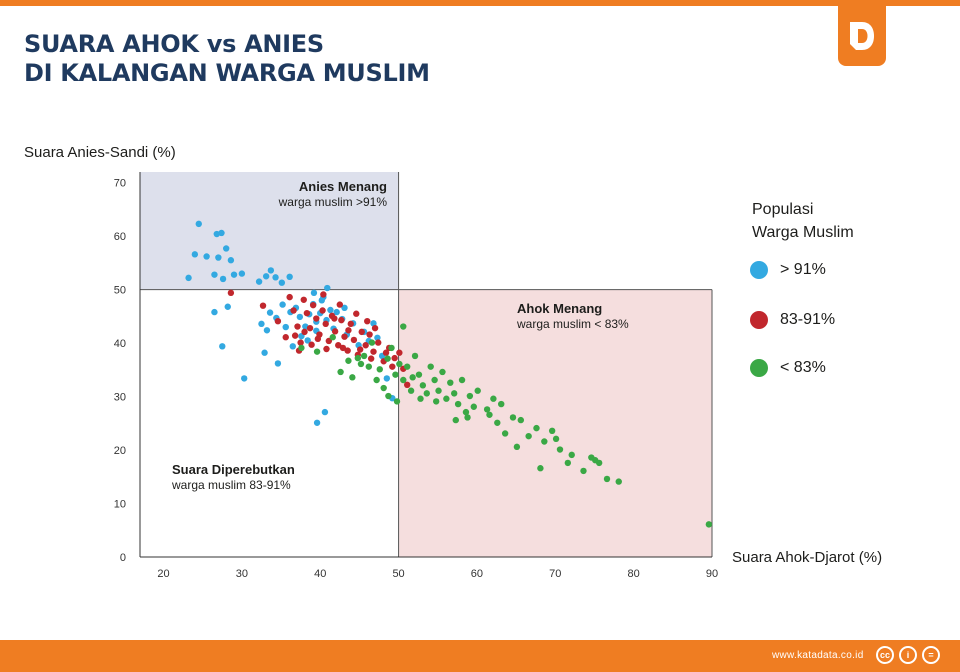 The height and width of the screenshot is (672, 960). I want to click on x-tick-label: 40, so click(320, 574).